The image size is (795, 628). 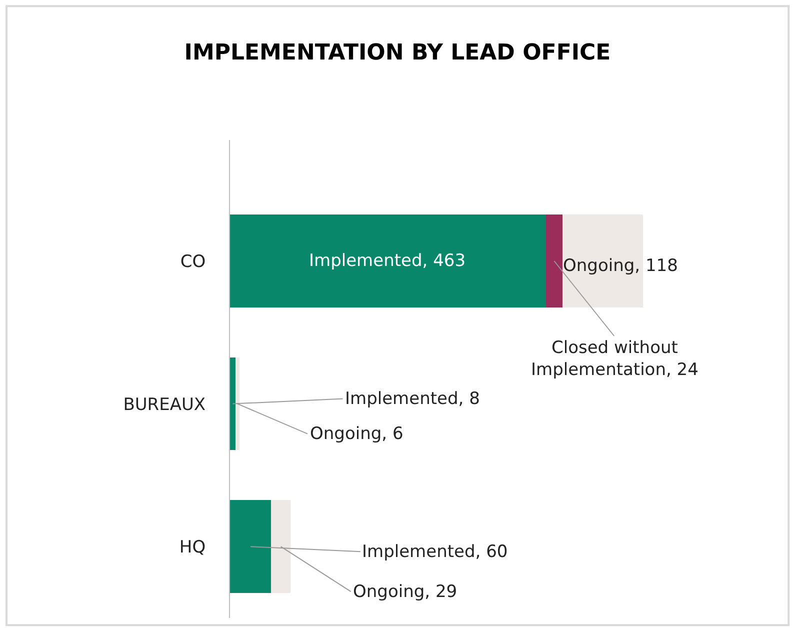 I want to click on data-label: Ongoing, 29, so click(x=405, y=592).